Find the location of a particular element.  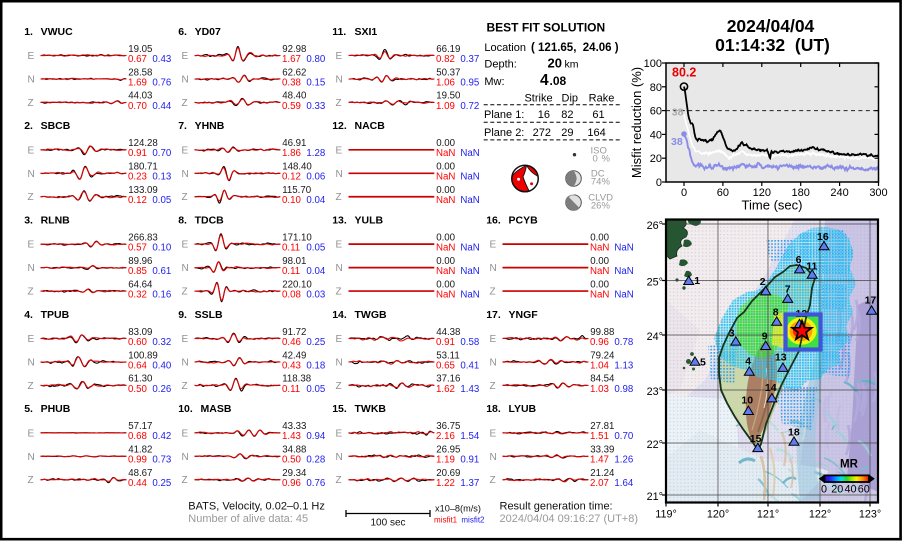

svg-text: 14 is located at coordinates (771, 388).